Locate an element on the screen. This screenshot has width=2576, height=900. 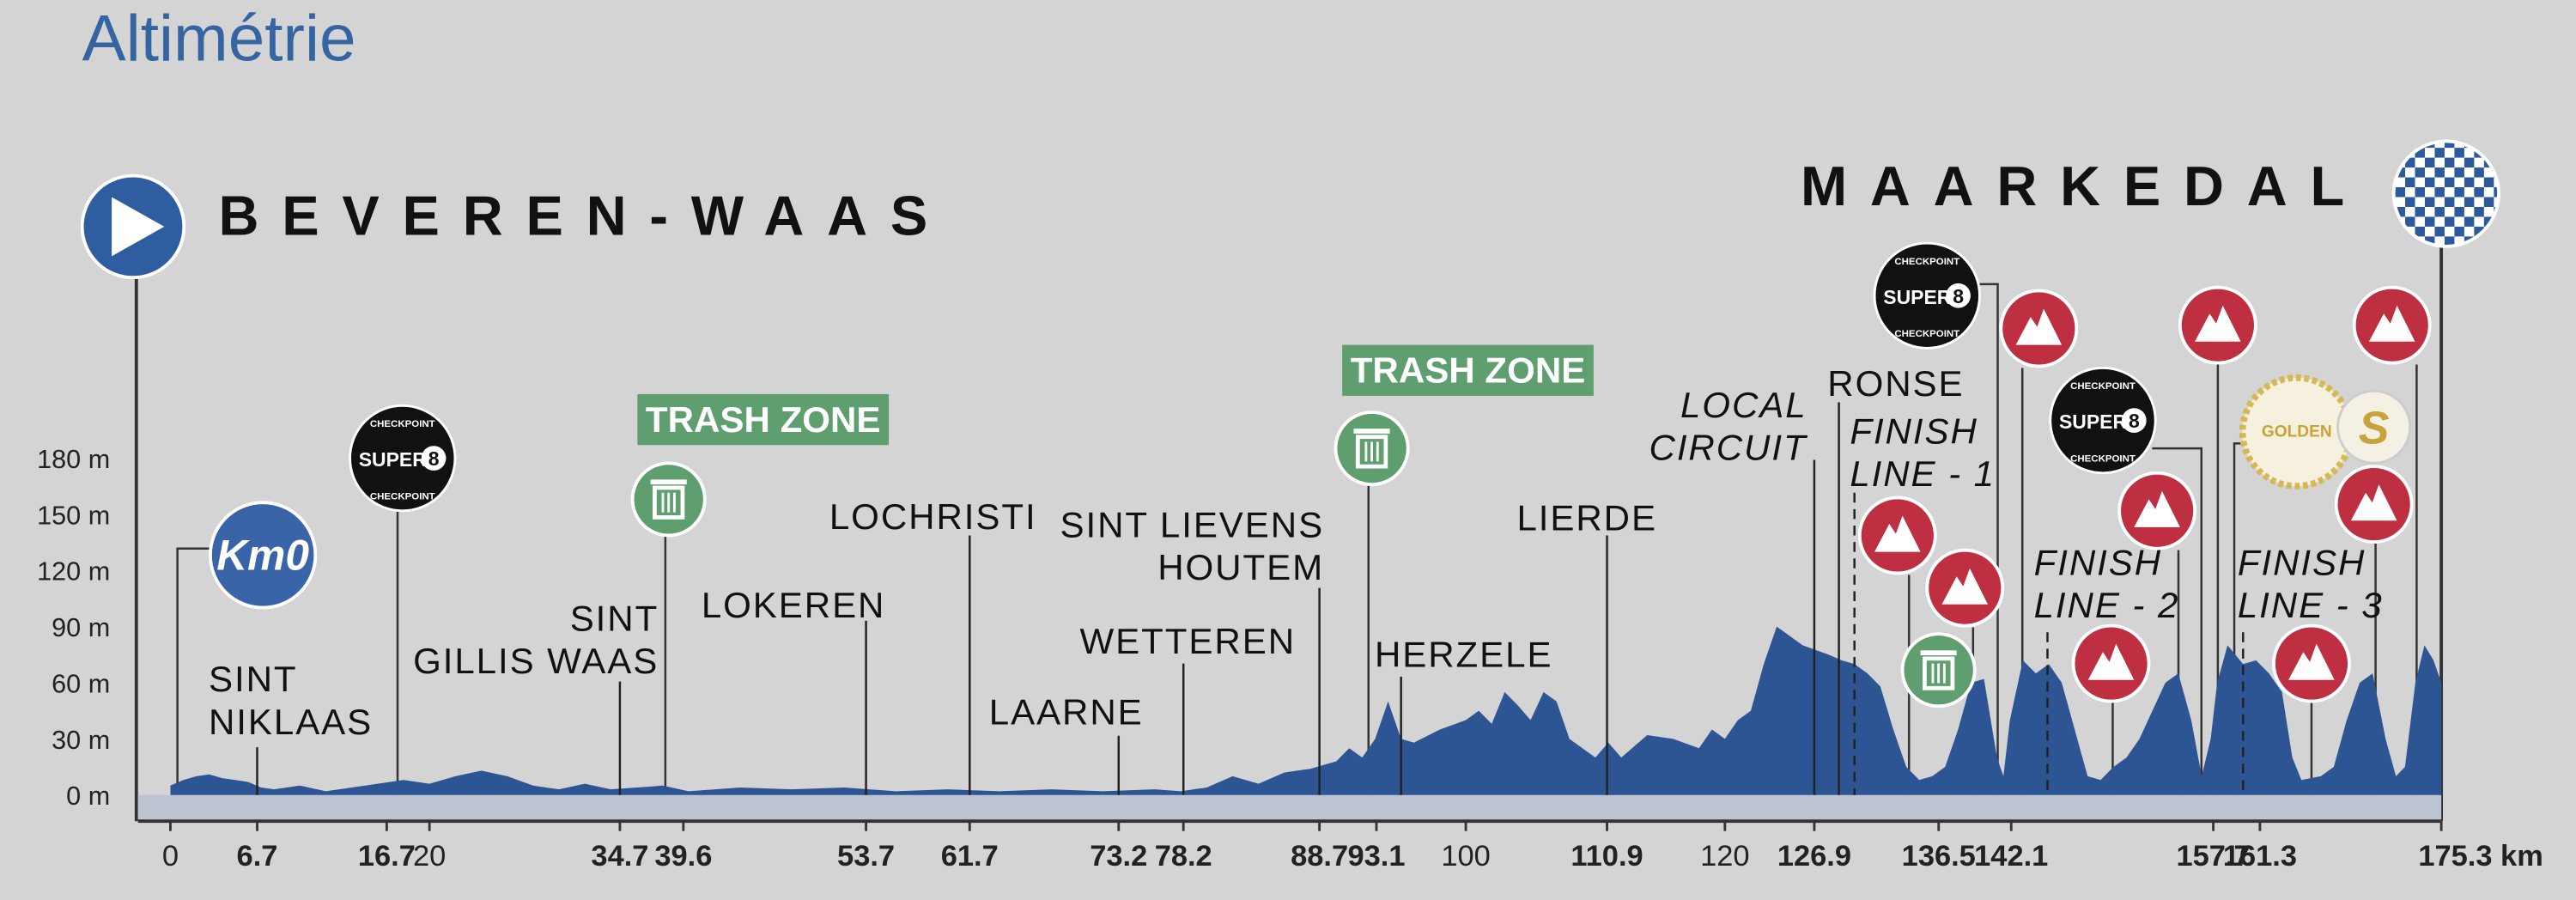
place-label: HOUTEM is located at coordinates (1240, 567).